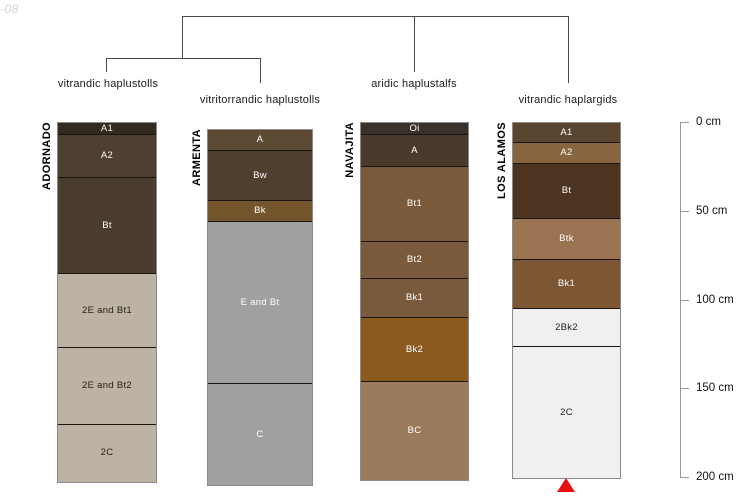 Image resolution: width=750 pixels, height=500 pixels. I want to click on horizon-label: Btk, so click(566, 238).